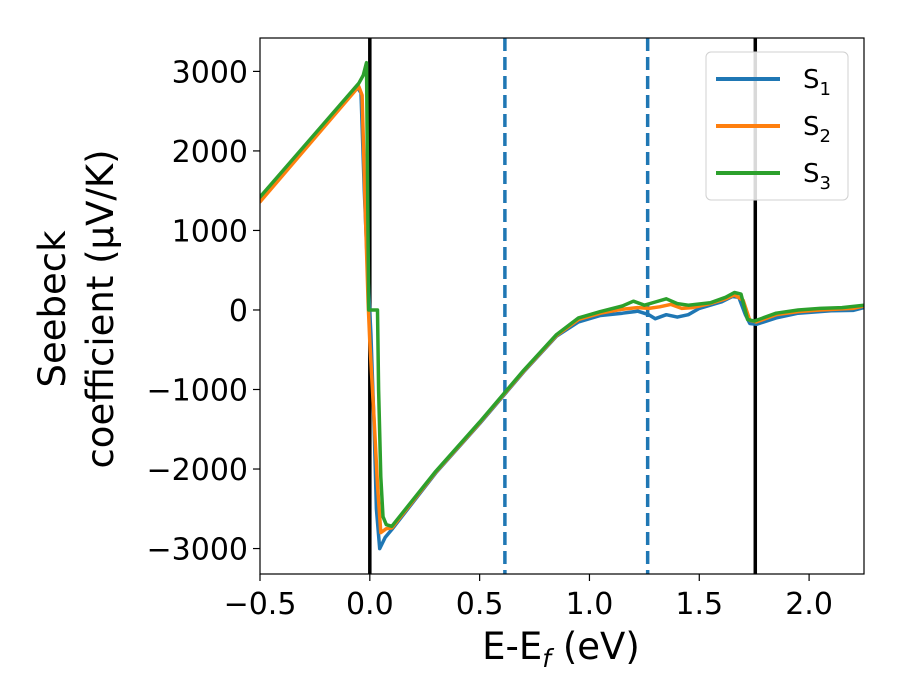 The image size is (900, 700). Describe the element at coordinates (480, 604) in the screenshot. I see `x-tick-label: 0.5` at that location.